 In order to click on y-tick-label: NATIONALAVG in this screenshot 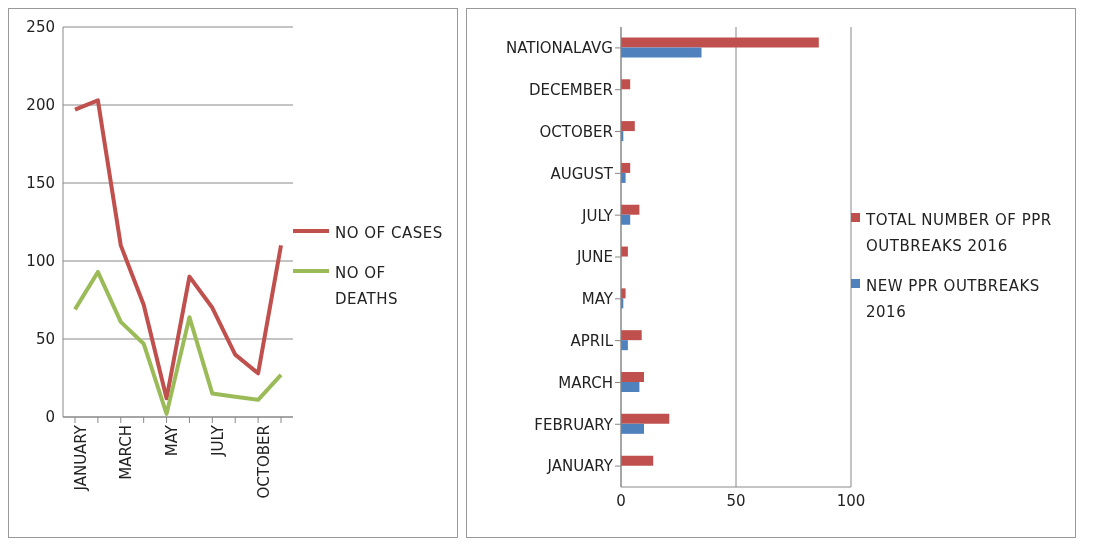, I will do `click(559, 48)`.